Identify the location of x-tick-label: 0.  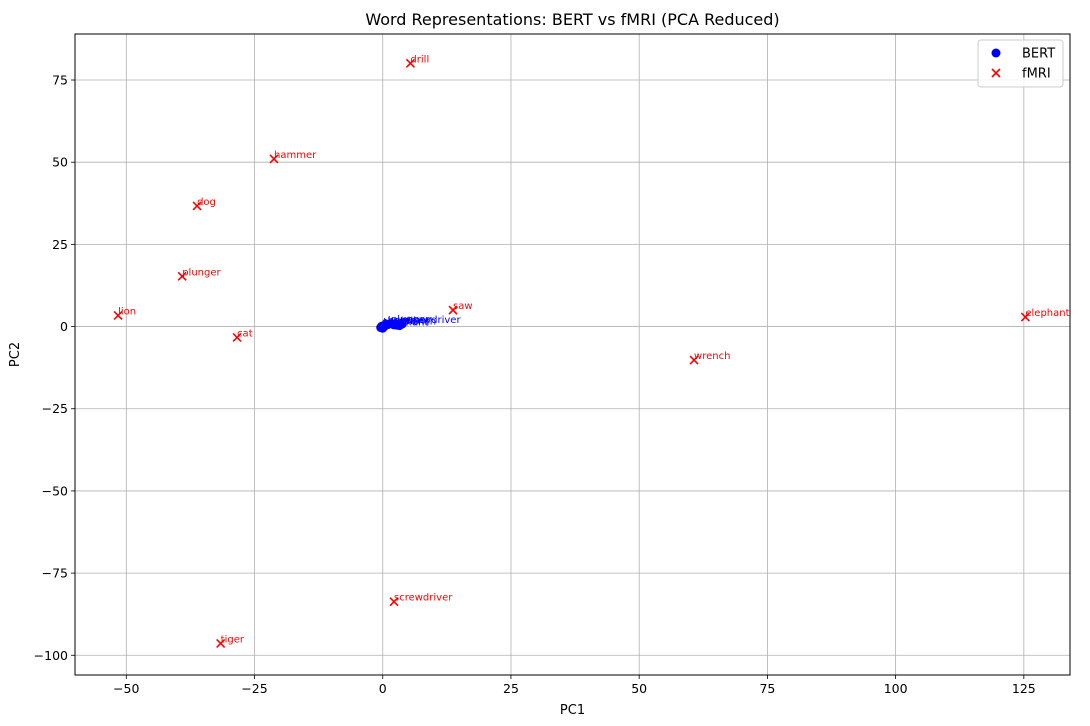
(383, 688).